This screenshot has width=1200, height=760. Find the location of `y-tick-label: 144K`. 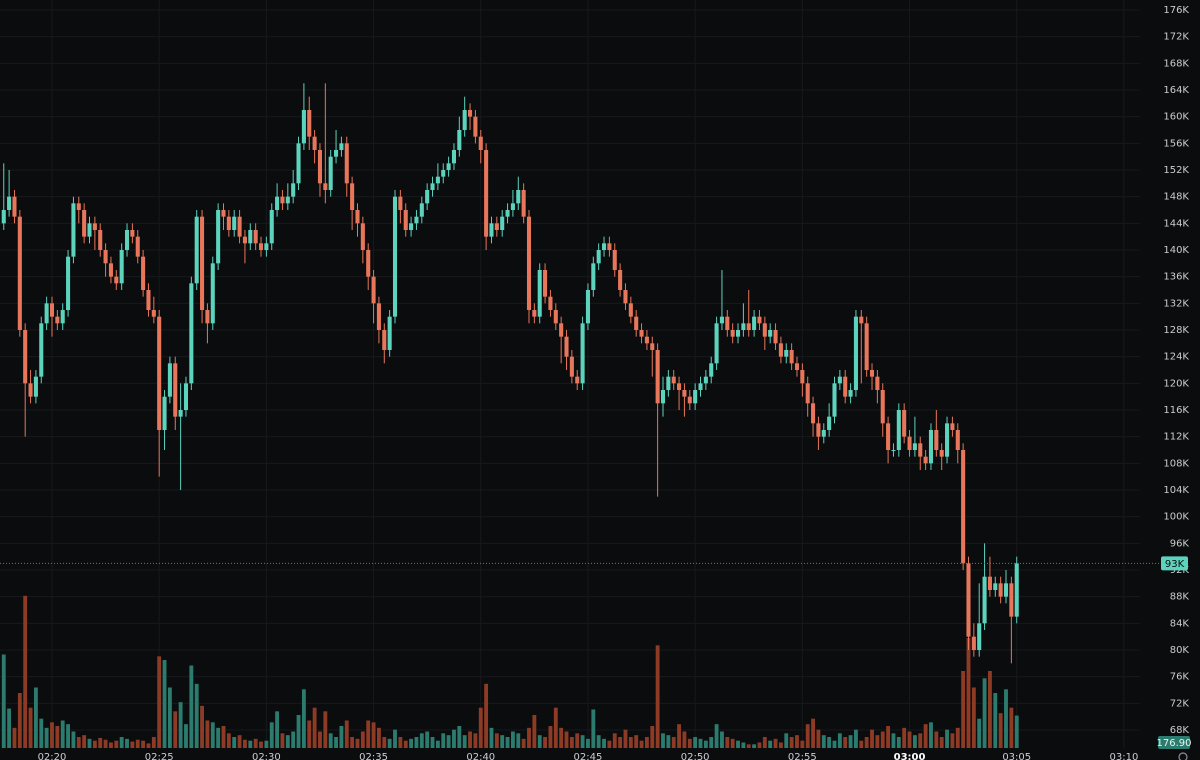

y-tick-label: 144K is located at coordinates (1176, 223).